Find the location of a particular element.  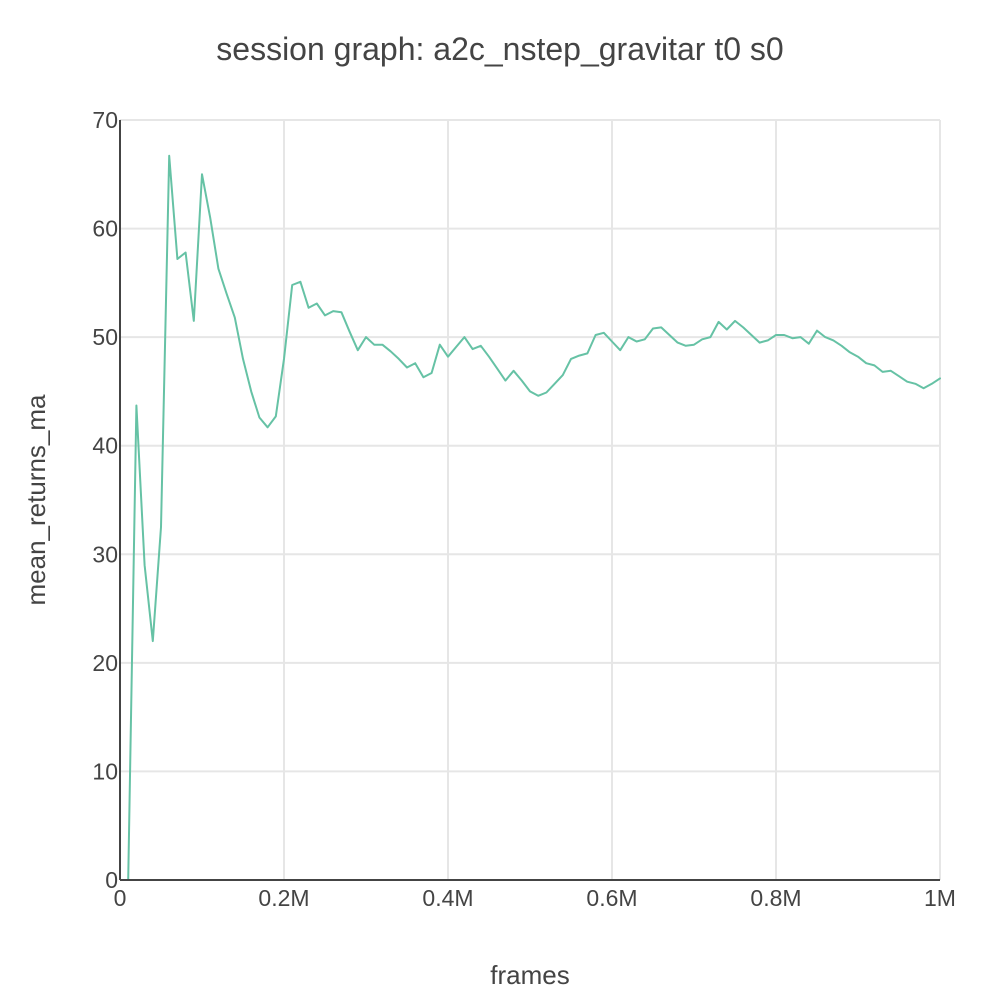

x-axis-title: frames is located at coordinates (529, 975).